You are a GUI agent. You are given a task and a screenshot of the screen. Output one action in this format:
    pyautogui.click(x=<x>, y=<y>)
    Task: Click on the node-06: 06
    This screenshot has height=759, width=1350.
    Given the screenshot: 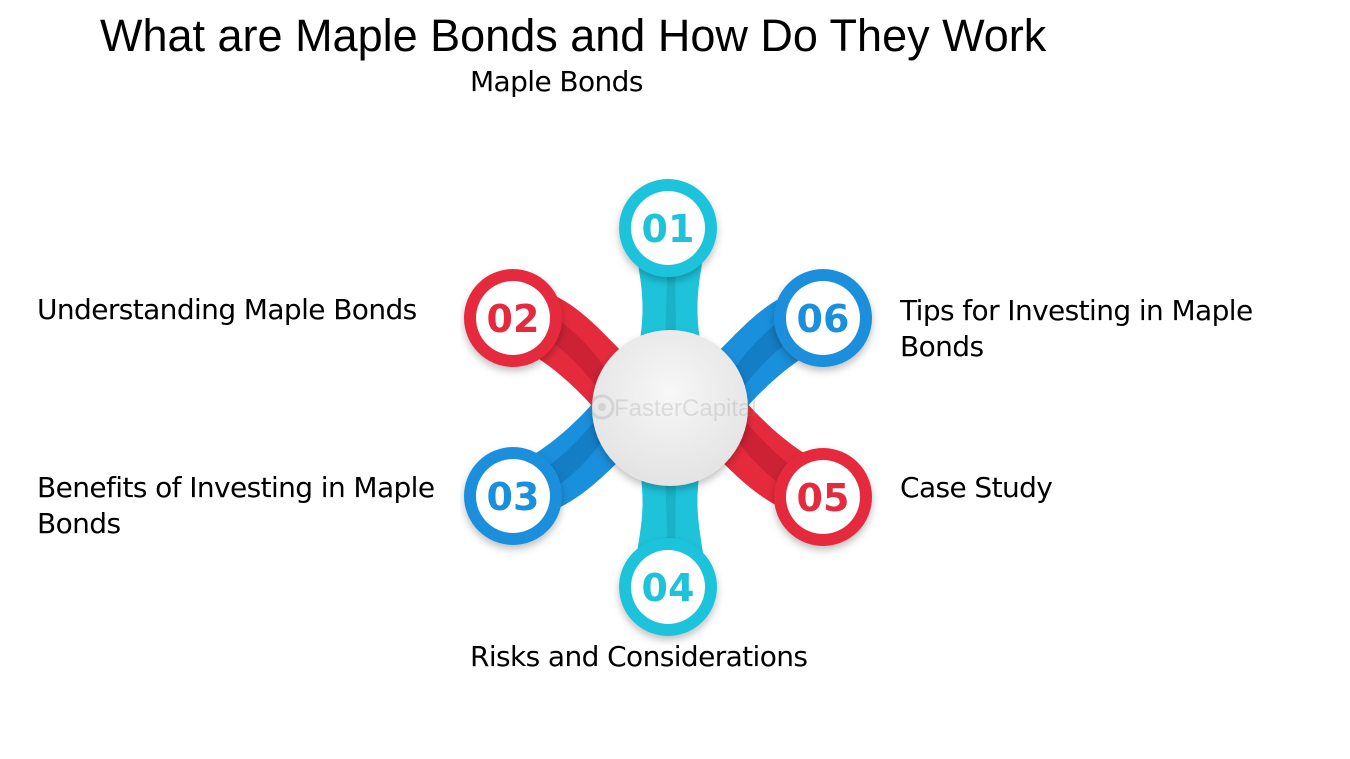 What is the action you would take?
    pyautogui.click(x=823, y=318)
    